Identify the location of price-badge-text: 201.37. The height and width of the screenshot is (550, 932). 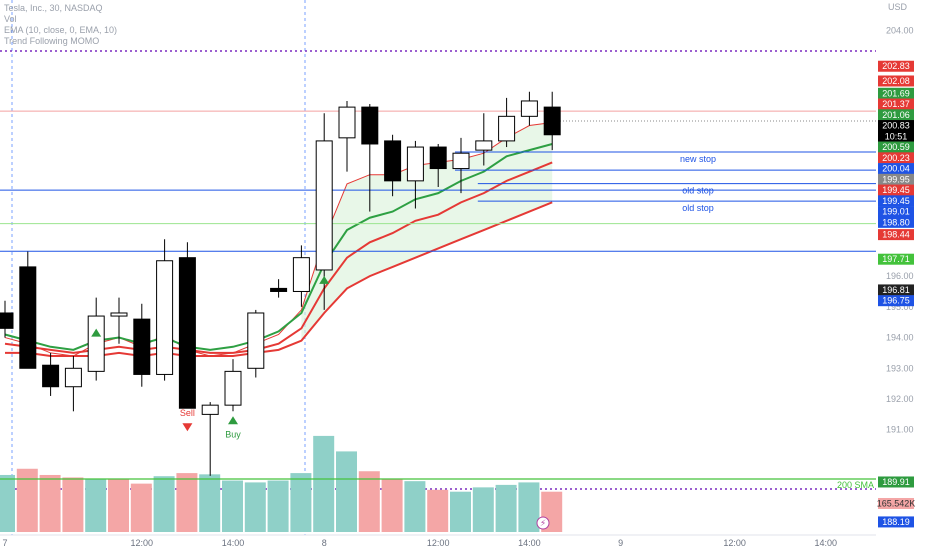
(896, 104).